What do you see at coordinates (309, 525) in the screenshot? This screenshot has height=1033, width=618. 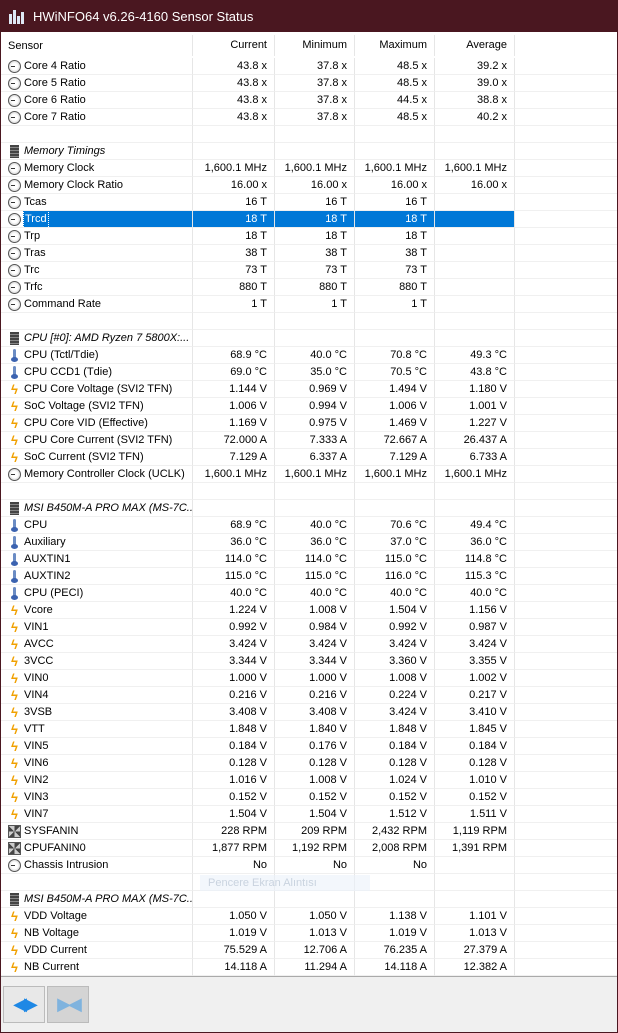 I see `sensor-row: CPU 68.9 °C 40.0 °C 70.6 °C 49.4 °C` at bounding box center [309, 525].